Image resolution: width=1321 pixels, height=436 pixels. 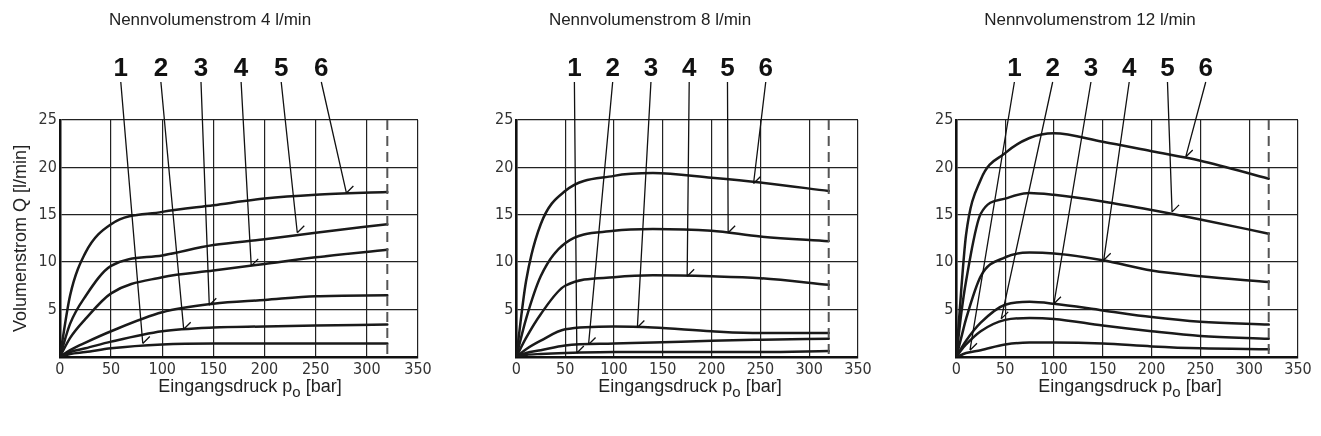 I want to click on y-axis-title: Volumenstrom Q [l/min], so click(x=19, y=238).